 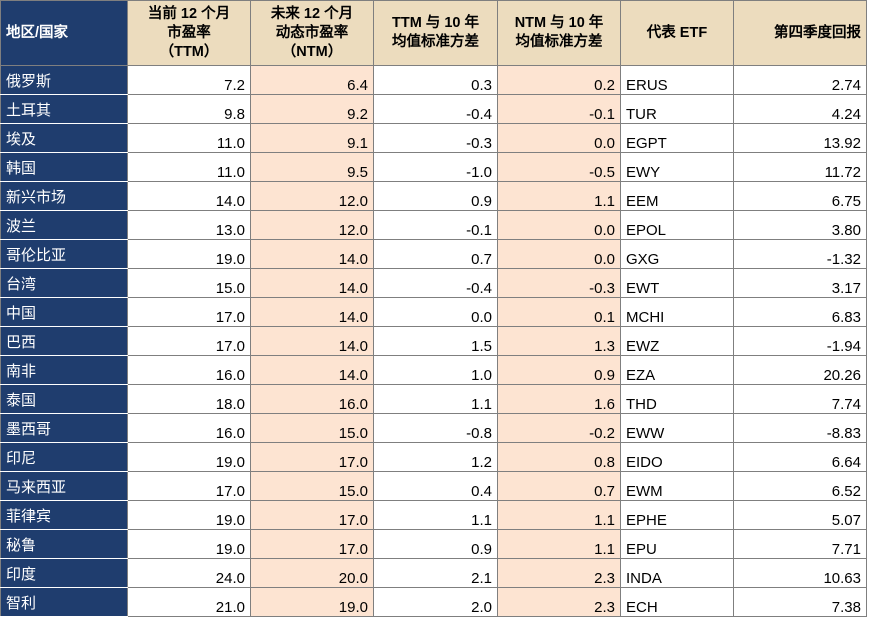 I want to click on data-cell: 1.3, so click(x=559, y=341).